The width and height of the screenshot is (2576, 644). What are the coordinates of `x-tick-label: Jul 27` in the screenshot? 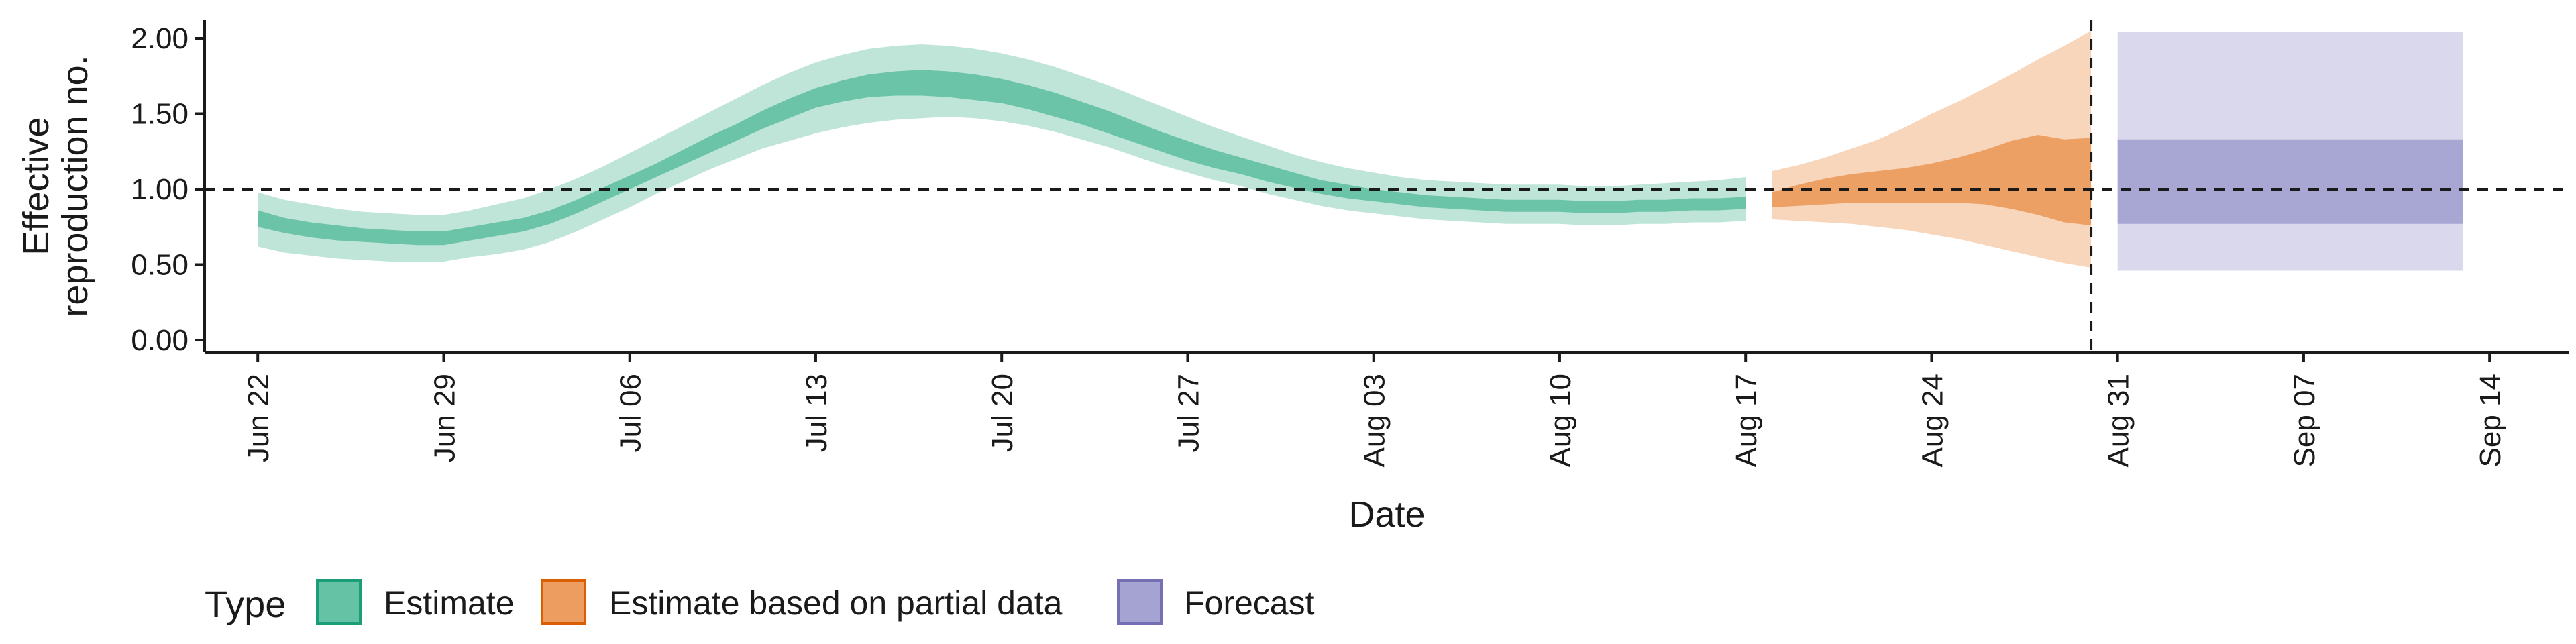 It's located at (1188, 413).